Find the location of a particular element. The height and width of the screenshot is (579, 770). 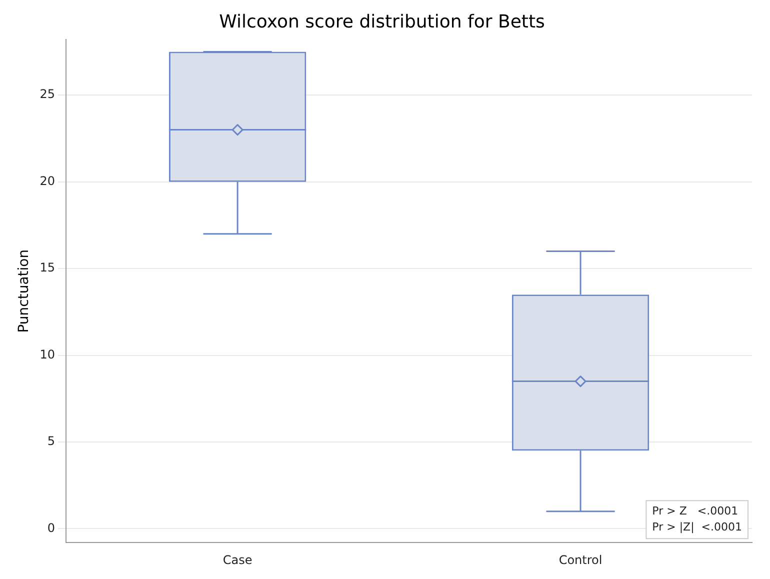

y-tick-label: 0 is located at coordinates (51, 527).